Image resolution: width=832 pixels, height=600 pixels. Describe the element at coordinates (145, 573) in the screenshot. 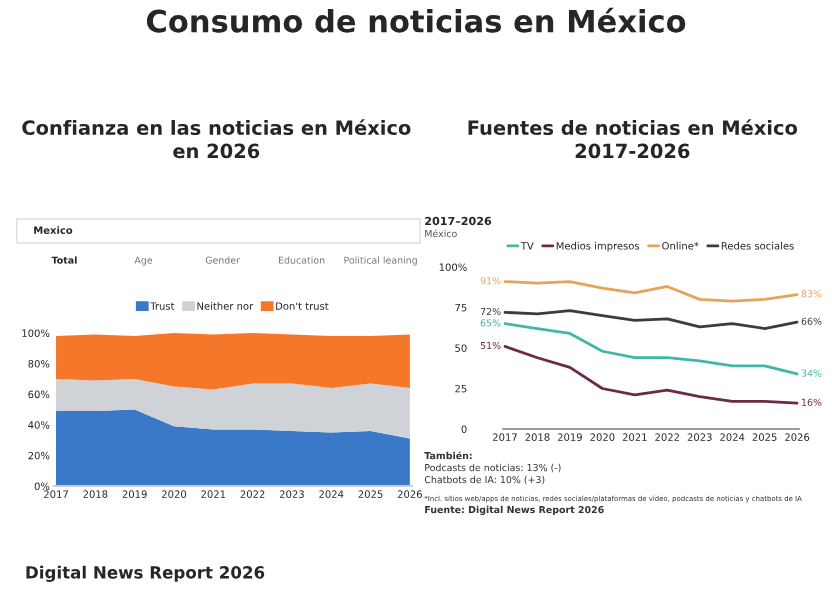

I see `text: Digital News Report 2026` at that location.